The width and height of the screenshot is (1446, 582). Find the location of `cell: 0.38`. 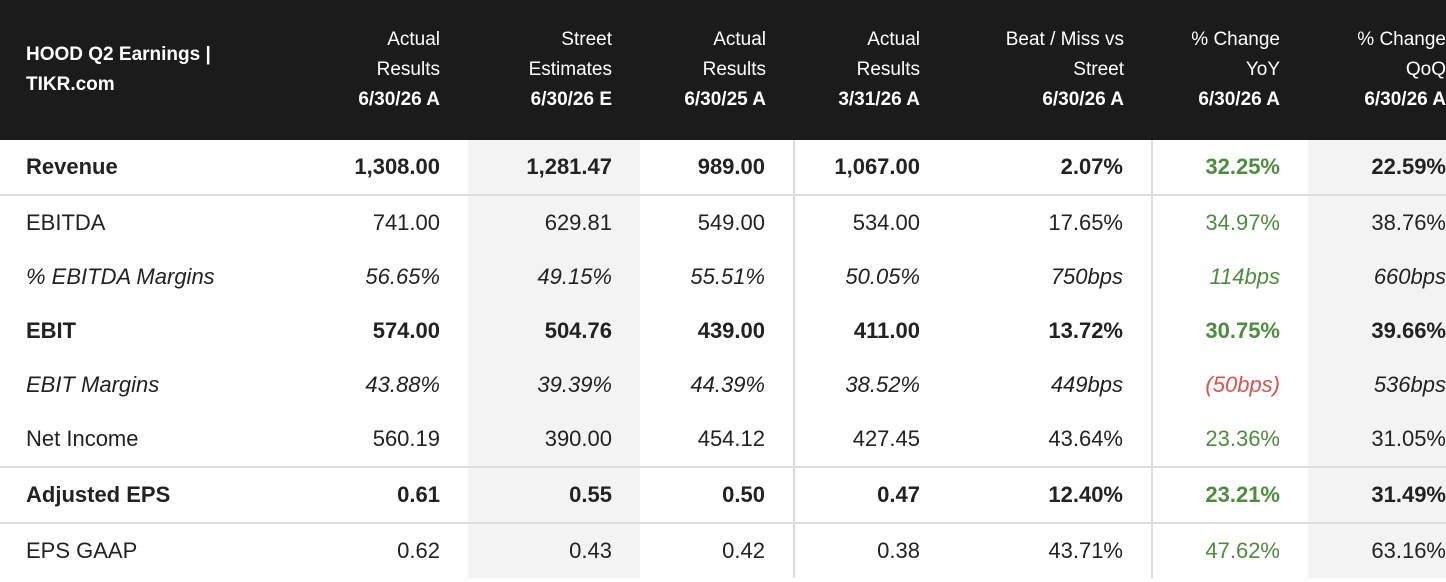

cell: 0.38 is located at coordinates (870, 550).